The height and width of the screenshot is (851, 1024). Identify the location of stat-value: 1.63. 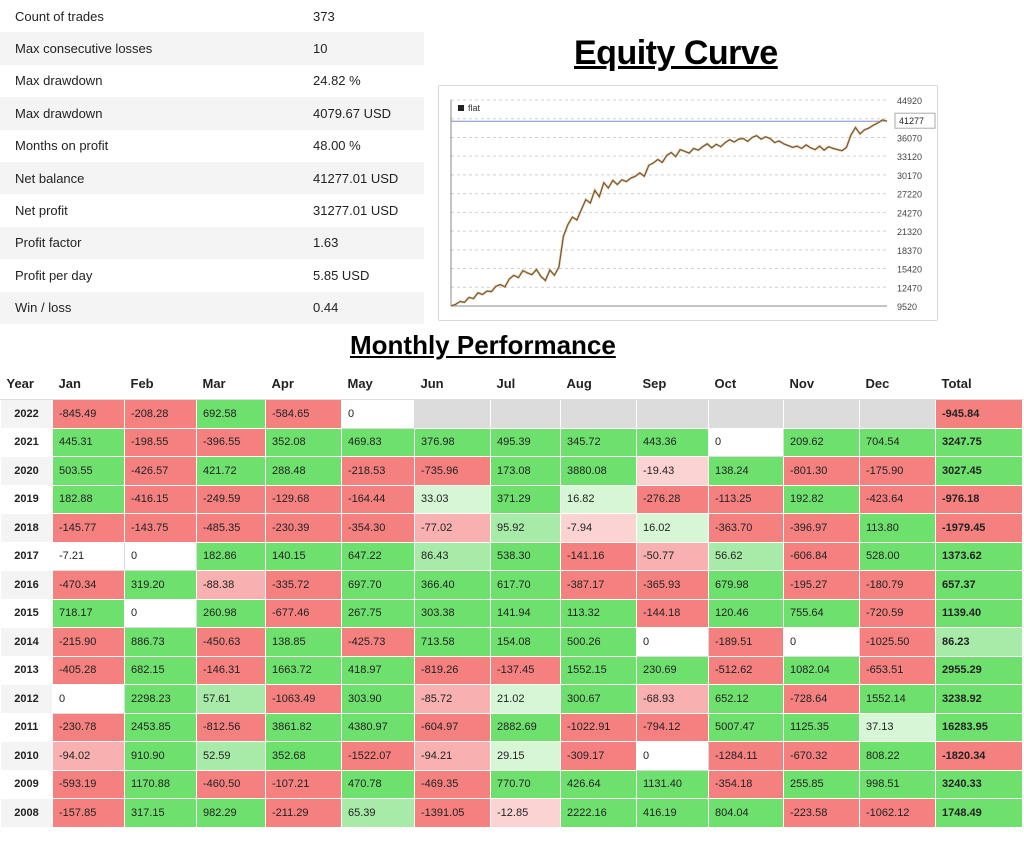
(326, 243).